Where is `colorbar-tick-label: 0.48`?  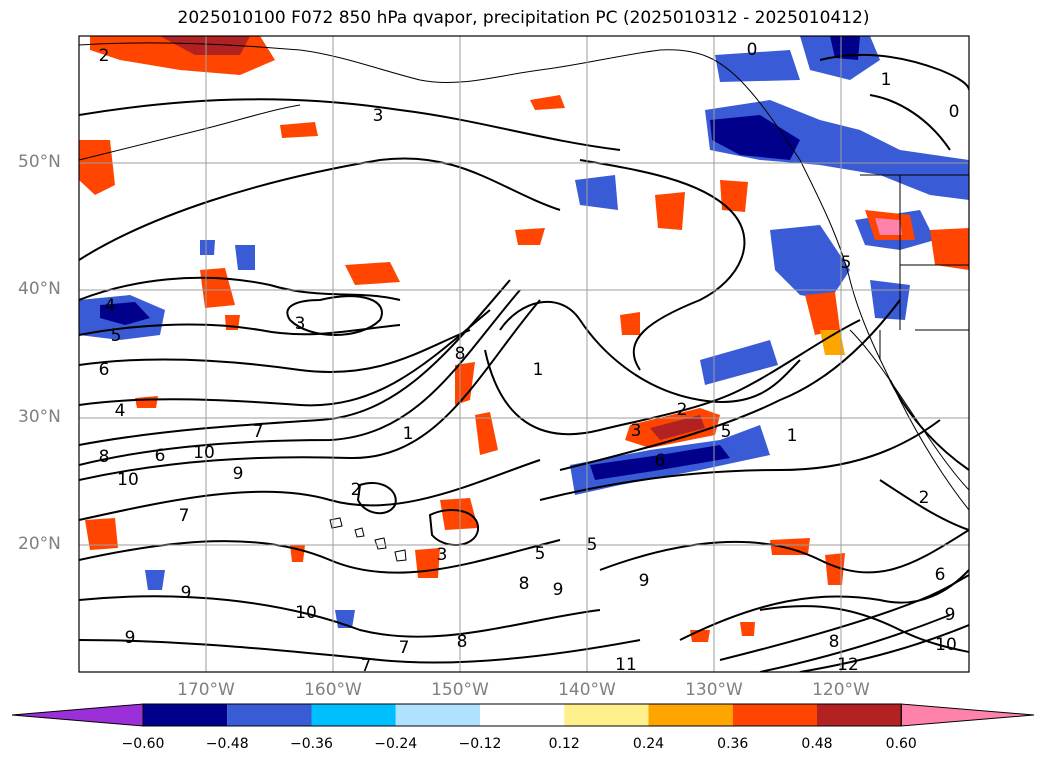 colorbar-tick-label: 0.48 is located at coordinates (817, 744).